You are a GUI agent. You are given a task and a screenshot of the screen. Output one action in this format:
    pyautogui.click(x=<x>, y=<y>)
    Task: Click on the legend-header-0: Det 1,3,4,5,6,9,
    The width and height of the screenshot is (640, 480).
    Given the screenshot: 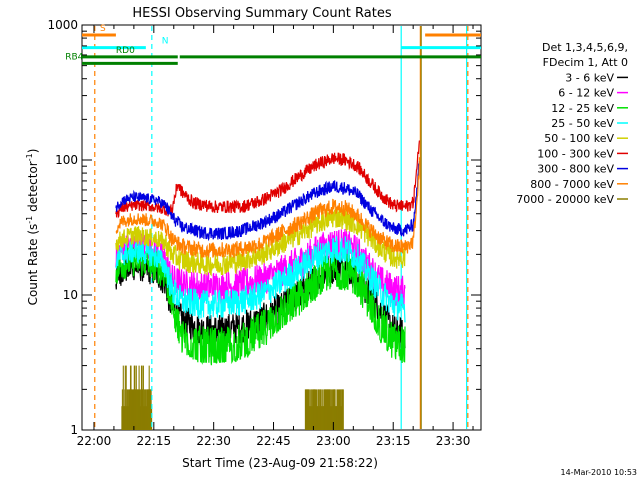 What is the action you would take?
    pyautogui.click(x=585, y=47)
    